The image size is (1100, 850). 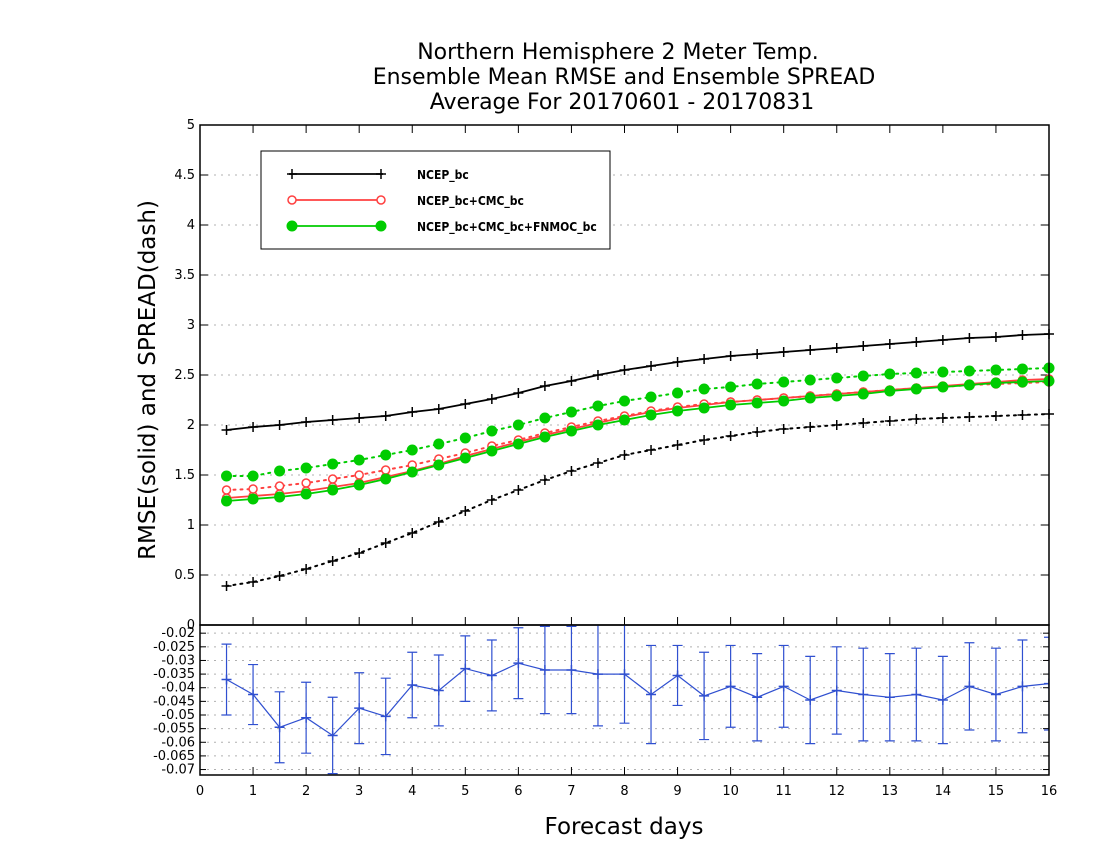 I want to click on y-axis-label: RMSE(solid) and SPREAD(dash), so click(x=148, y=380).